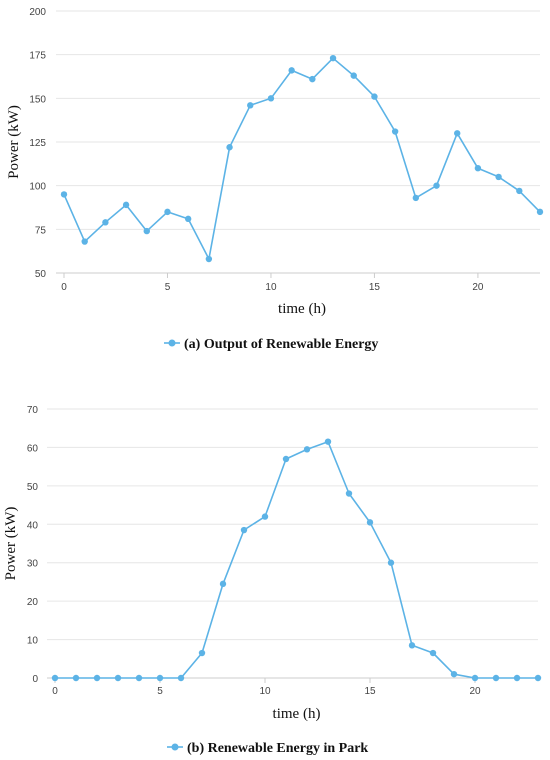 The width and height of the screenshot is (550, 760). What do you see at coordinates (37, 143) in the screenshot?
I see `y-tick-label: 125` at bounding box center [37, 143].